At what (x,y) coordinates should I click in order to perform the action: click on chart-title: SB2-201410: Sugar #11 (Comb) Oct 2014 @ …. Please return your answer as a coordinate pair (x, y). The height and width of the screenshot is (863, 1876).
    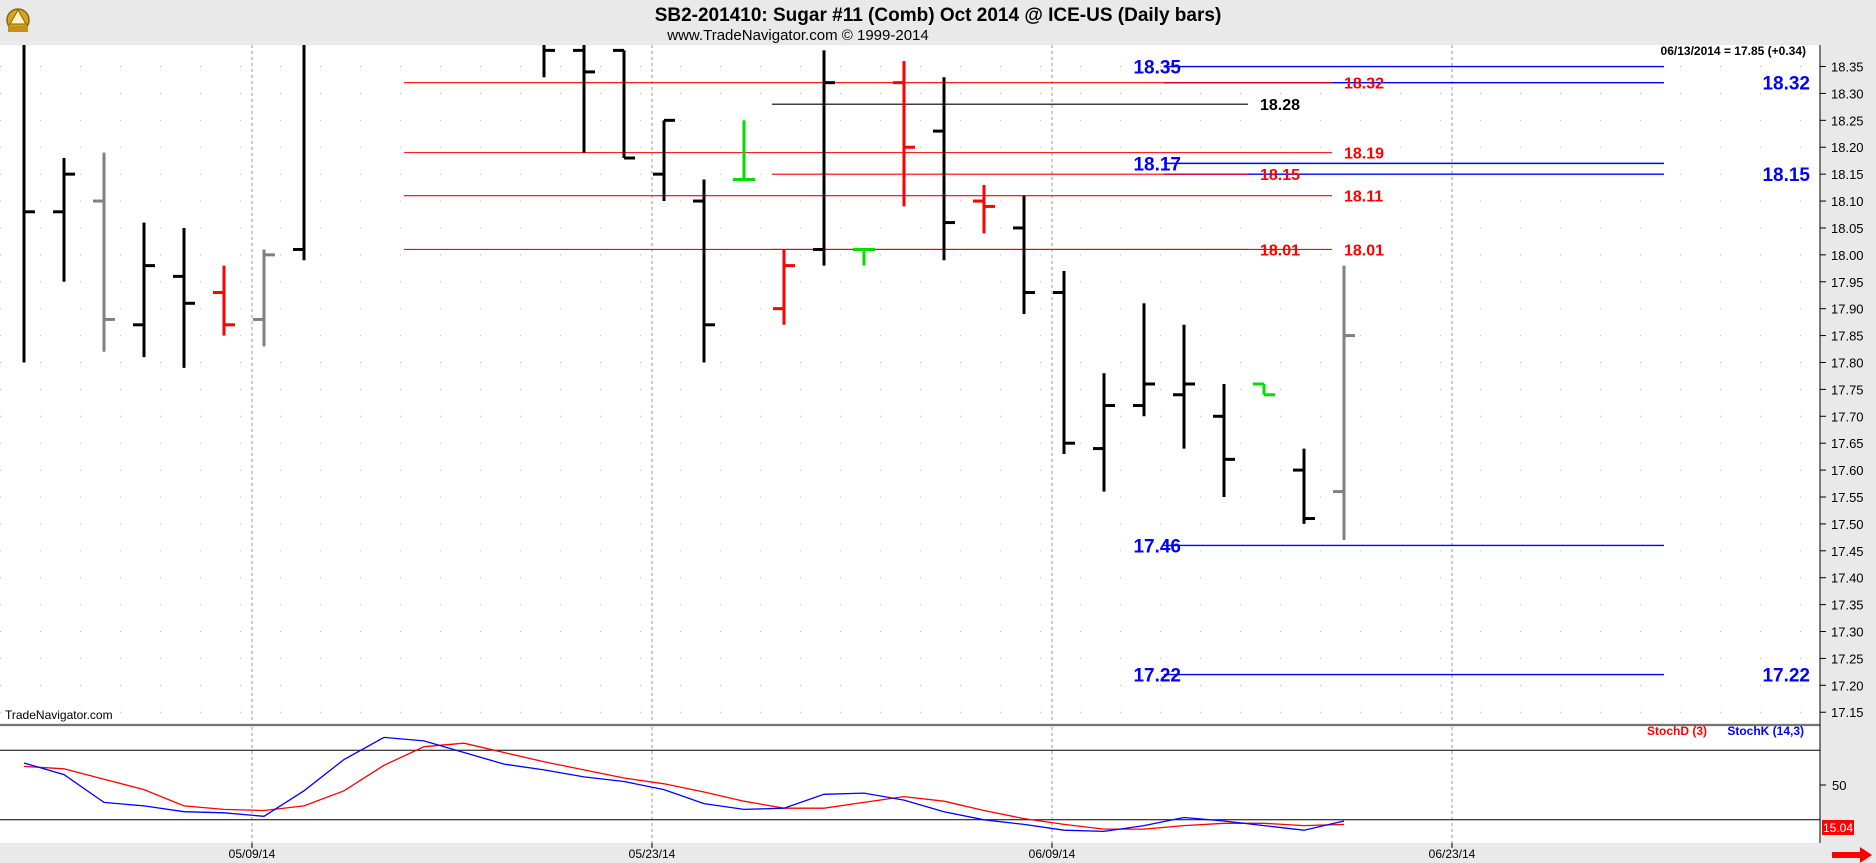
    Looking at the image, I should click on (938, 15).